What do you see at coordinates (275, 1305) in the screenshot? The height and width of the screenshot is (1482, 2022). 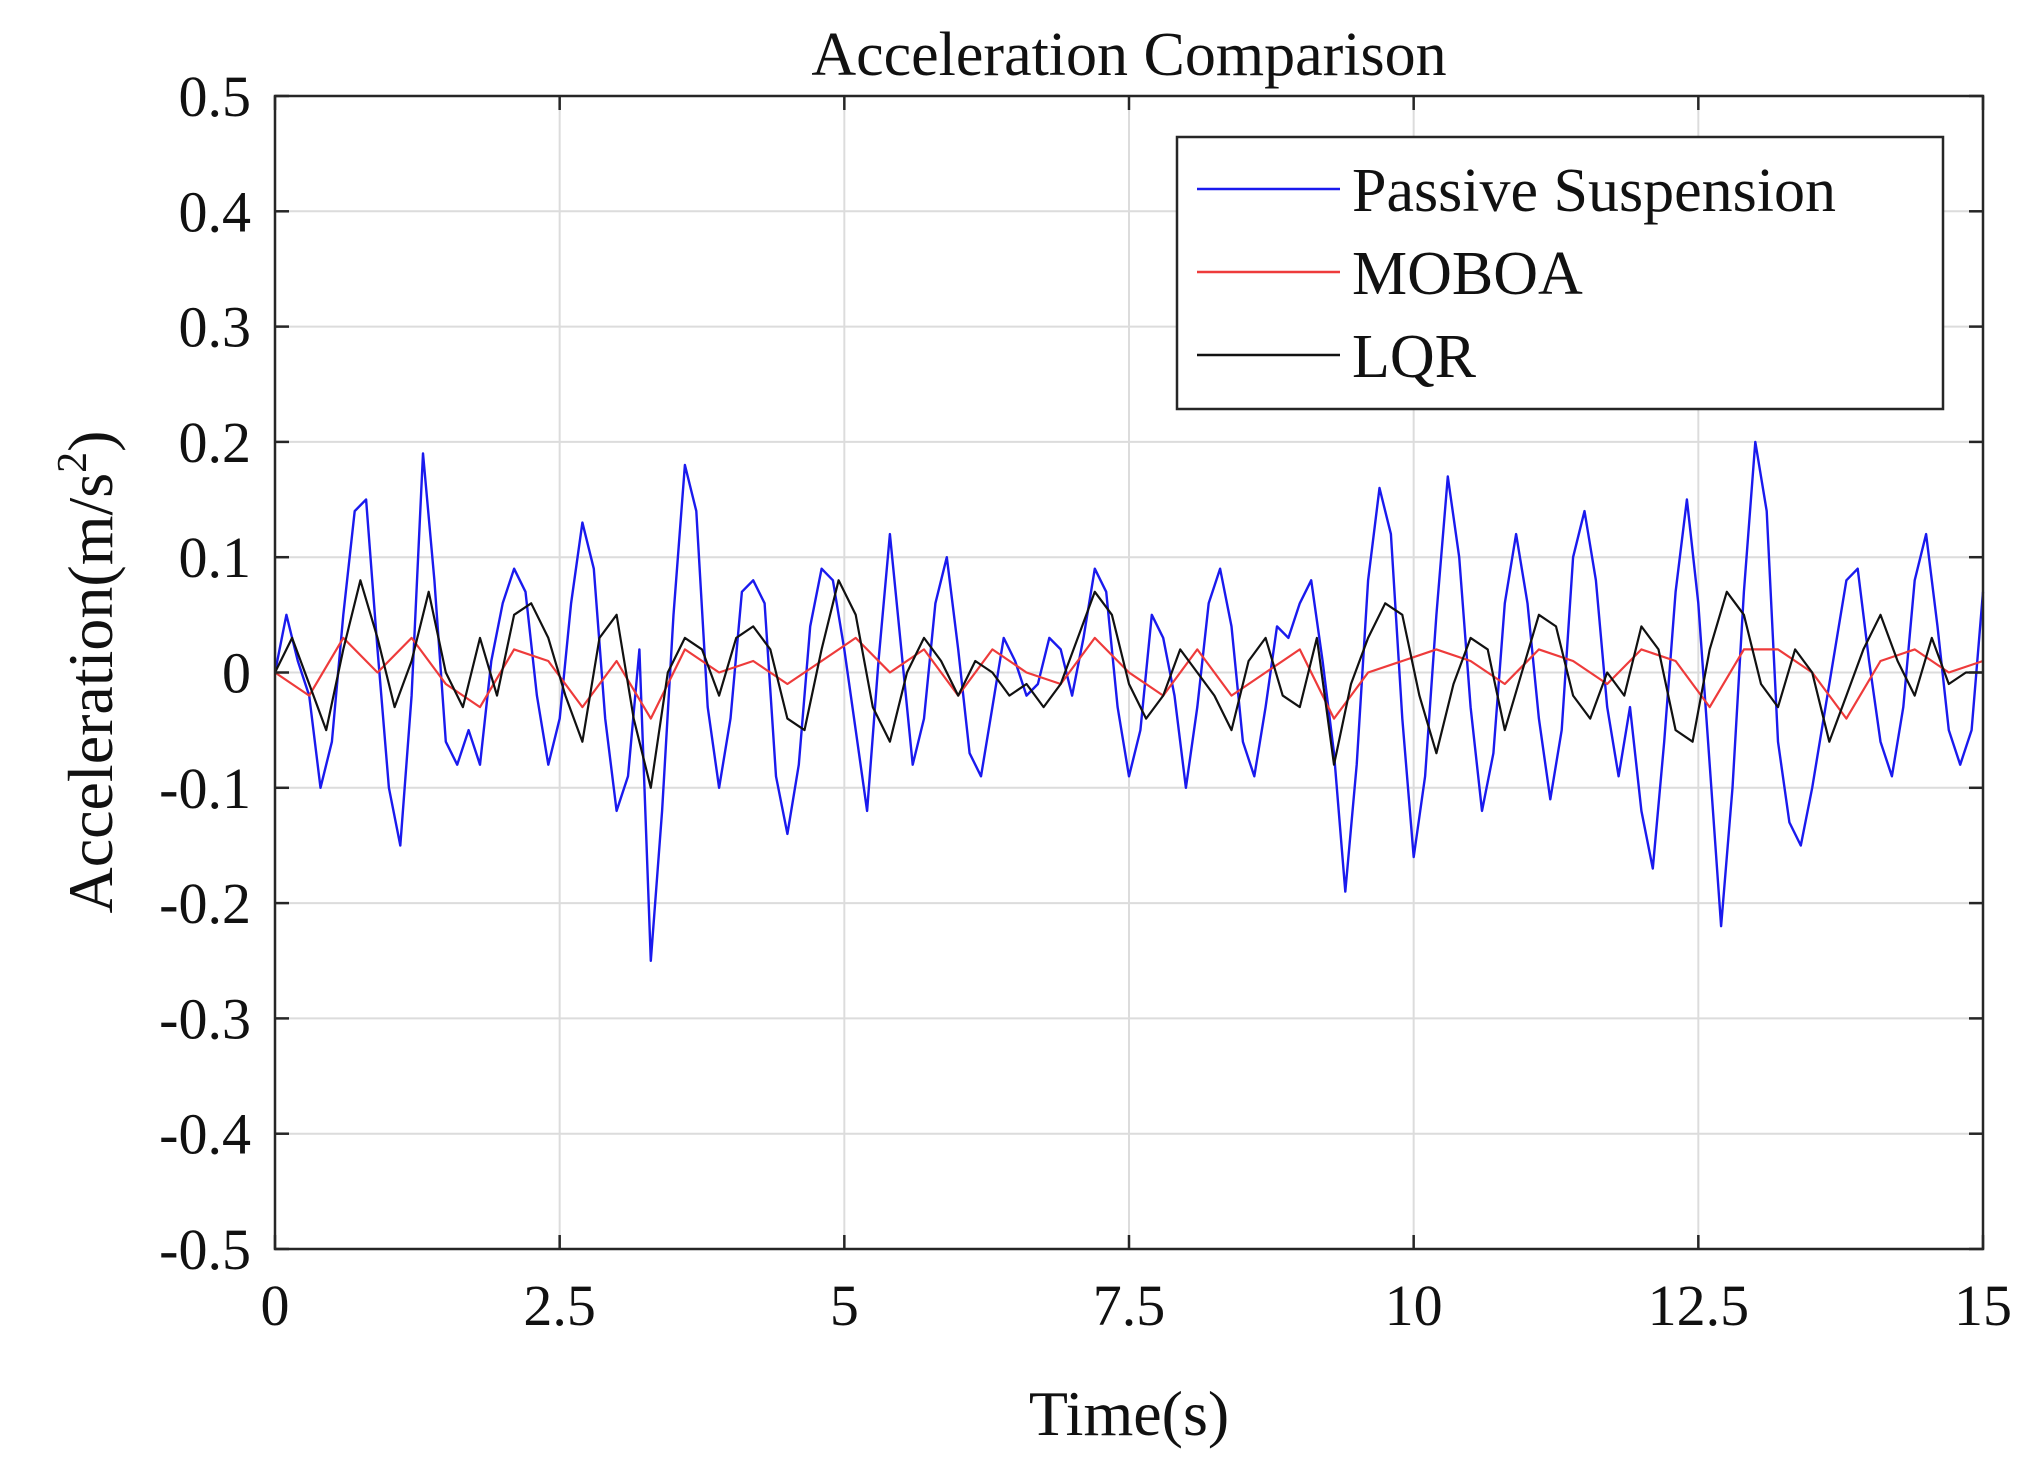 I see `x-tick-label: 0` at bounding box center [275, 1305].